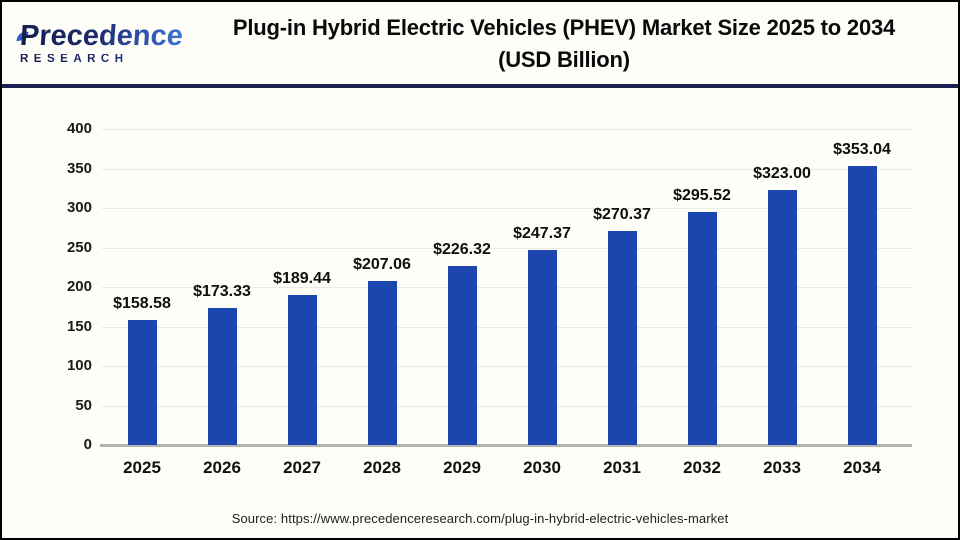  I want to click on logo-sub-text: RESEARCH, so click(101, 59).